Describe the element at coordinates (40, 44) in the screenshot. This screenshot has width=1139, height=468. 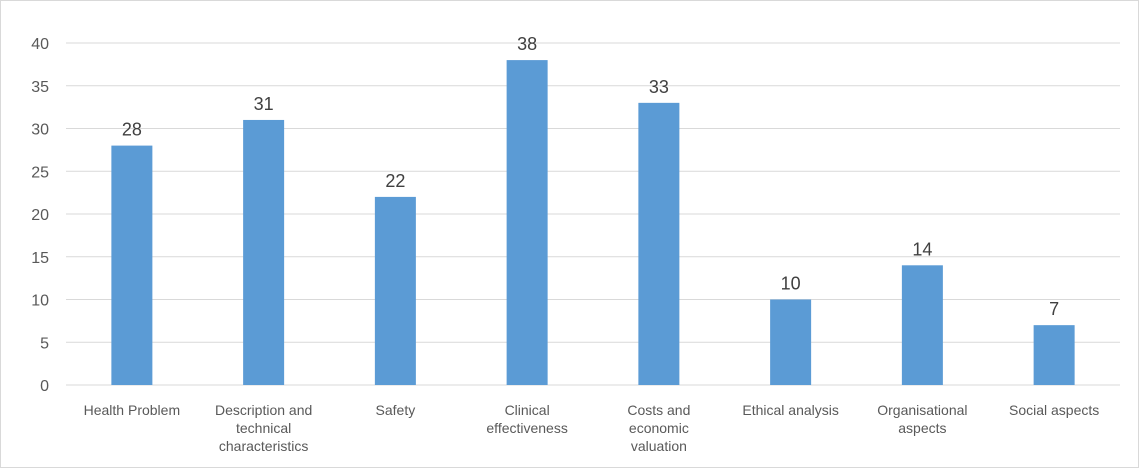
I see `y-tick-label: 40` at that location.